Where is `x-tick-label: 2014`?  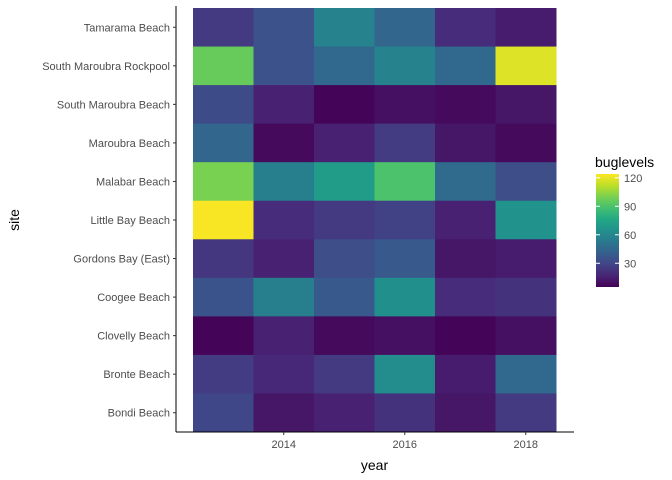
x-tick-label: 2014 is located at coordinates (284, 445).